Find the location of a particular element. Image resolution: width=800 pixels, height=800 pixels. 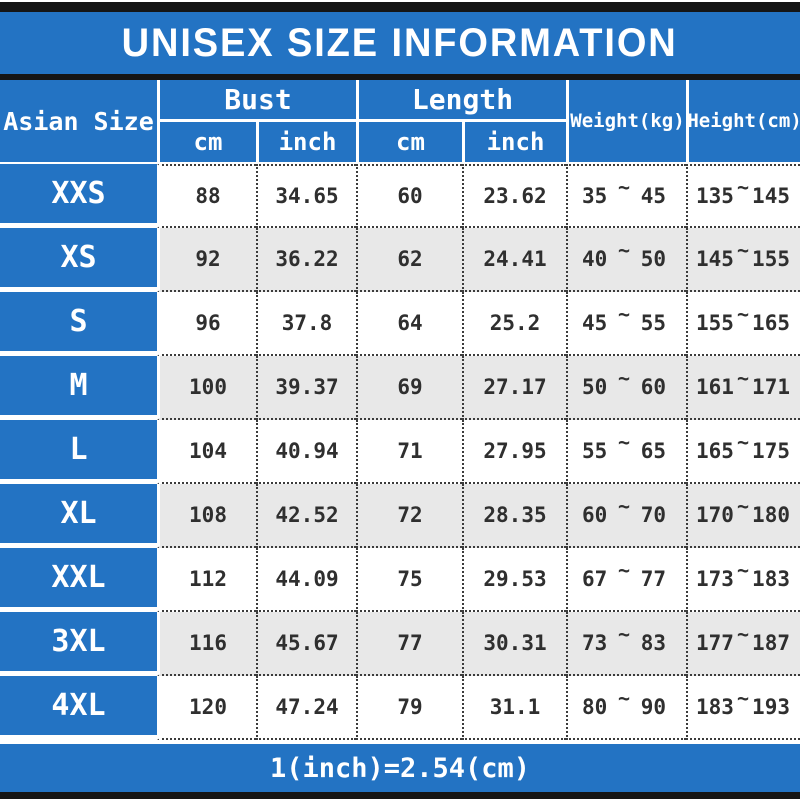

height-max-value: 155 is located at coordinates (771, 259).